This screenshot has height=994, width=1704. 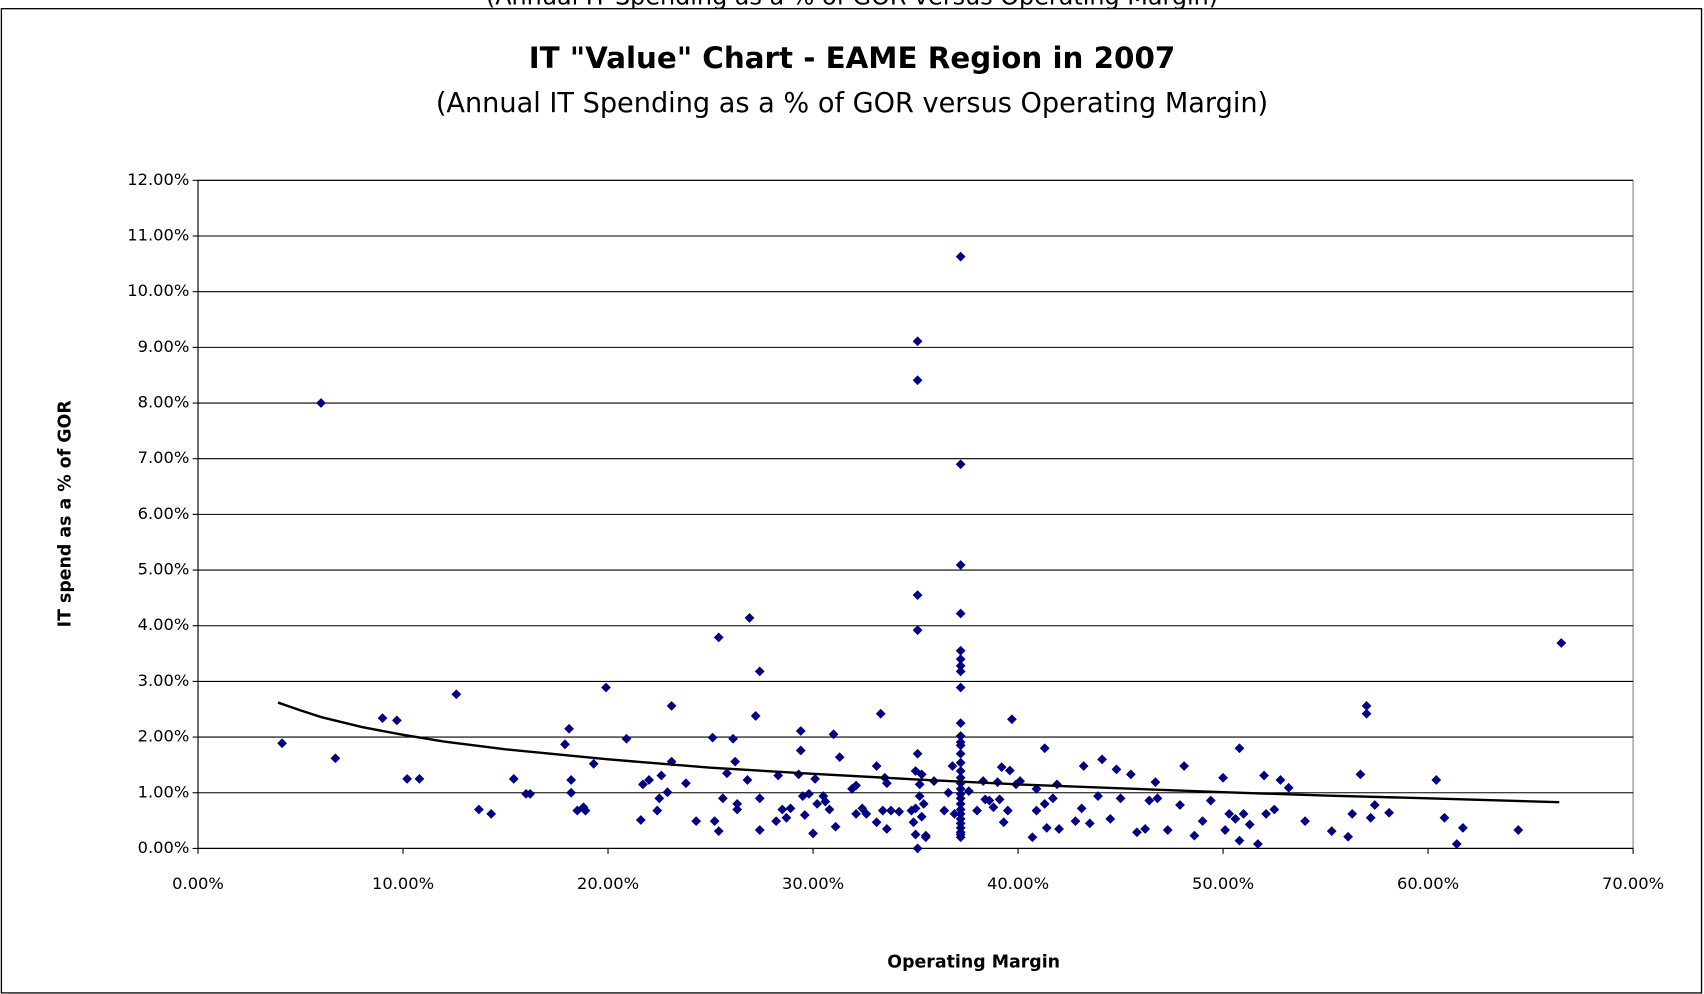 What do you see at coordinates (164, 680) in the screenshot?
I see `y-tick-label: 3.00%` at bounding box center [164, 680].